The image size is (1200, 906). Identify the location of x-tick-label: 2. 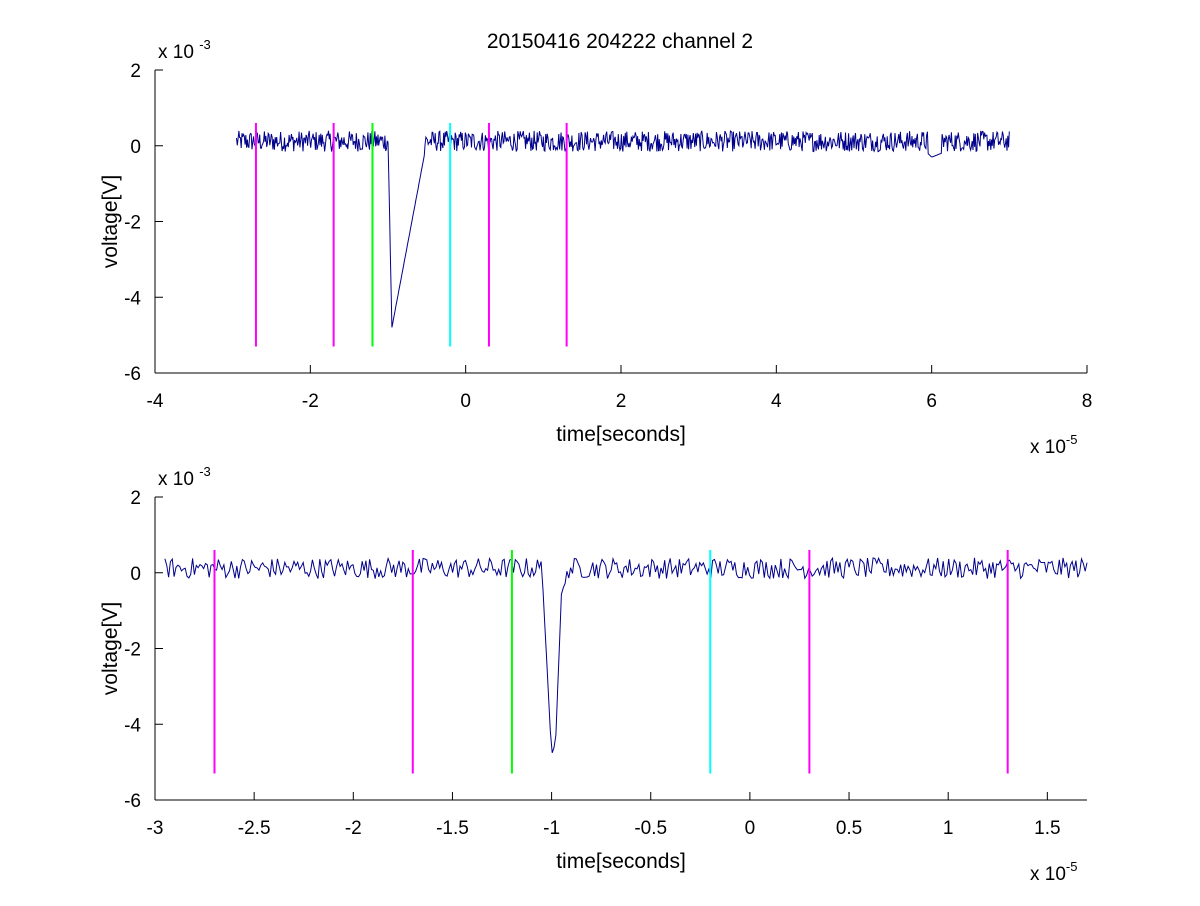
(621, 401).